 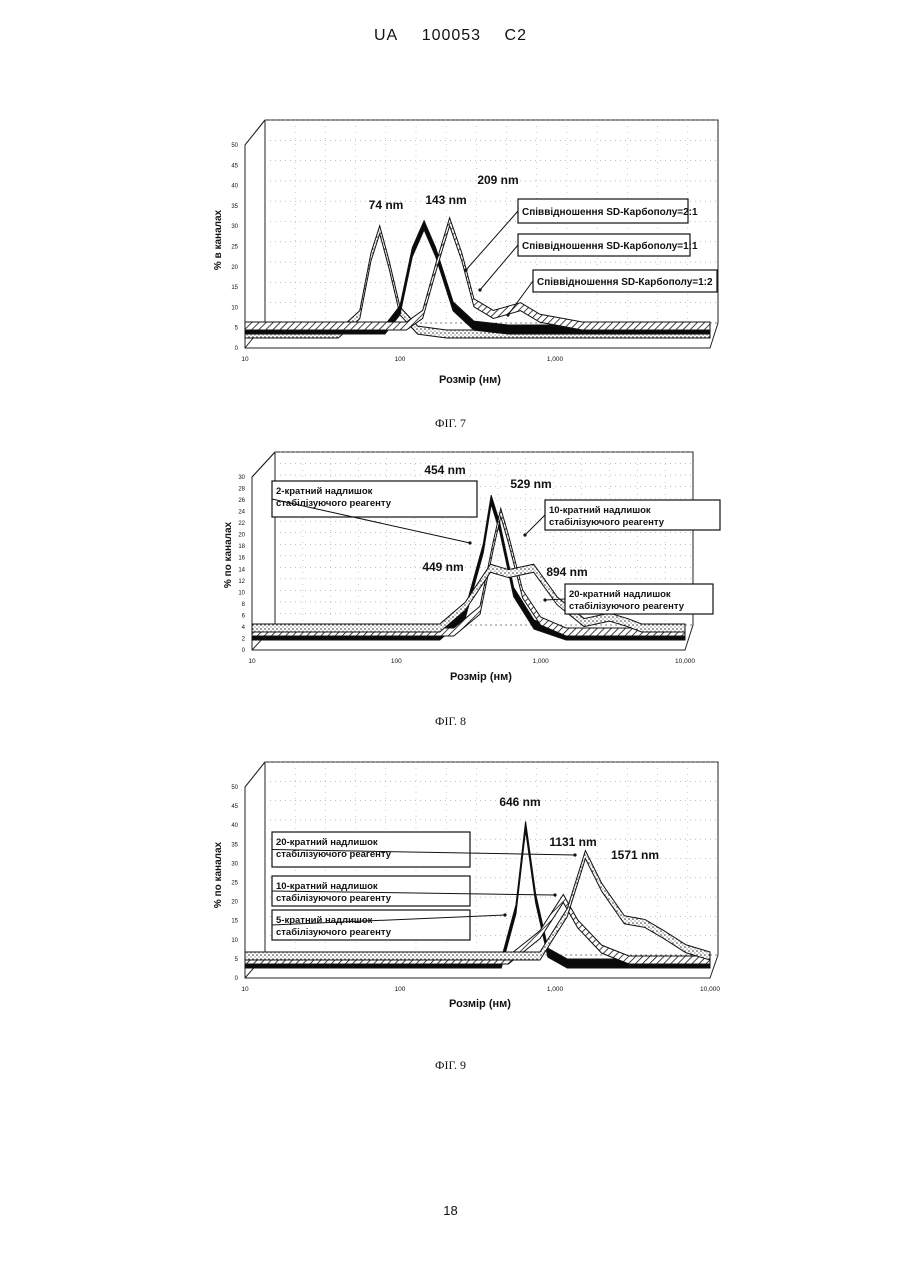 What do you see at coordinates (444, 470) in the screenshot?
I see `peak-label: 454 nm` at bounding box center [444, 470].